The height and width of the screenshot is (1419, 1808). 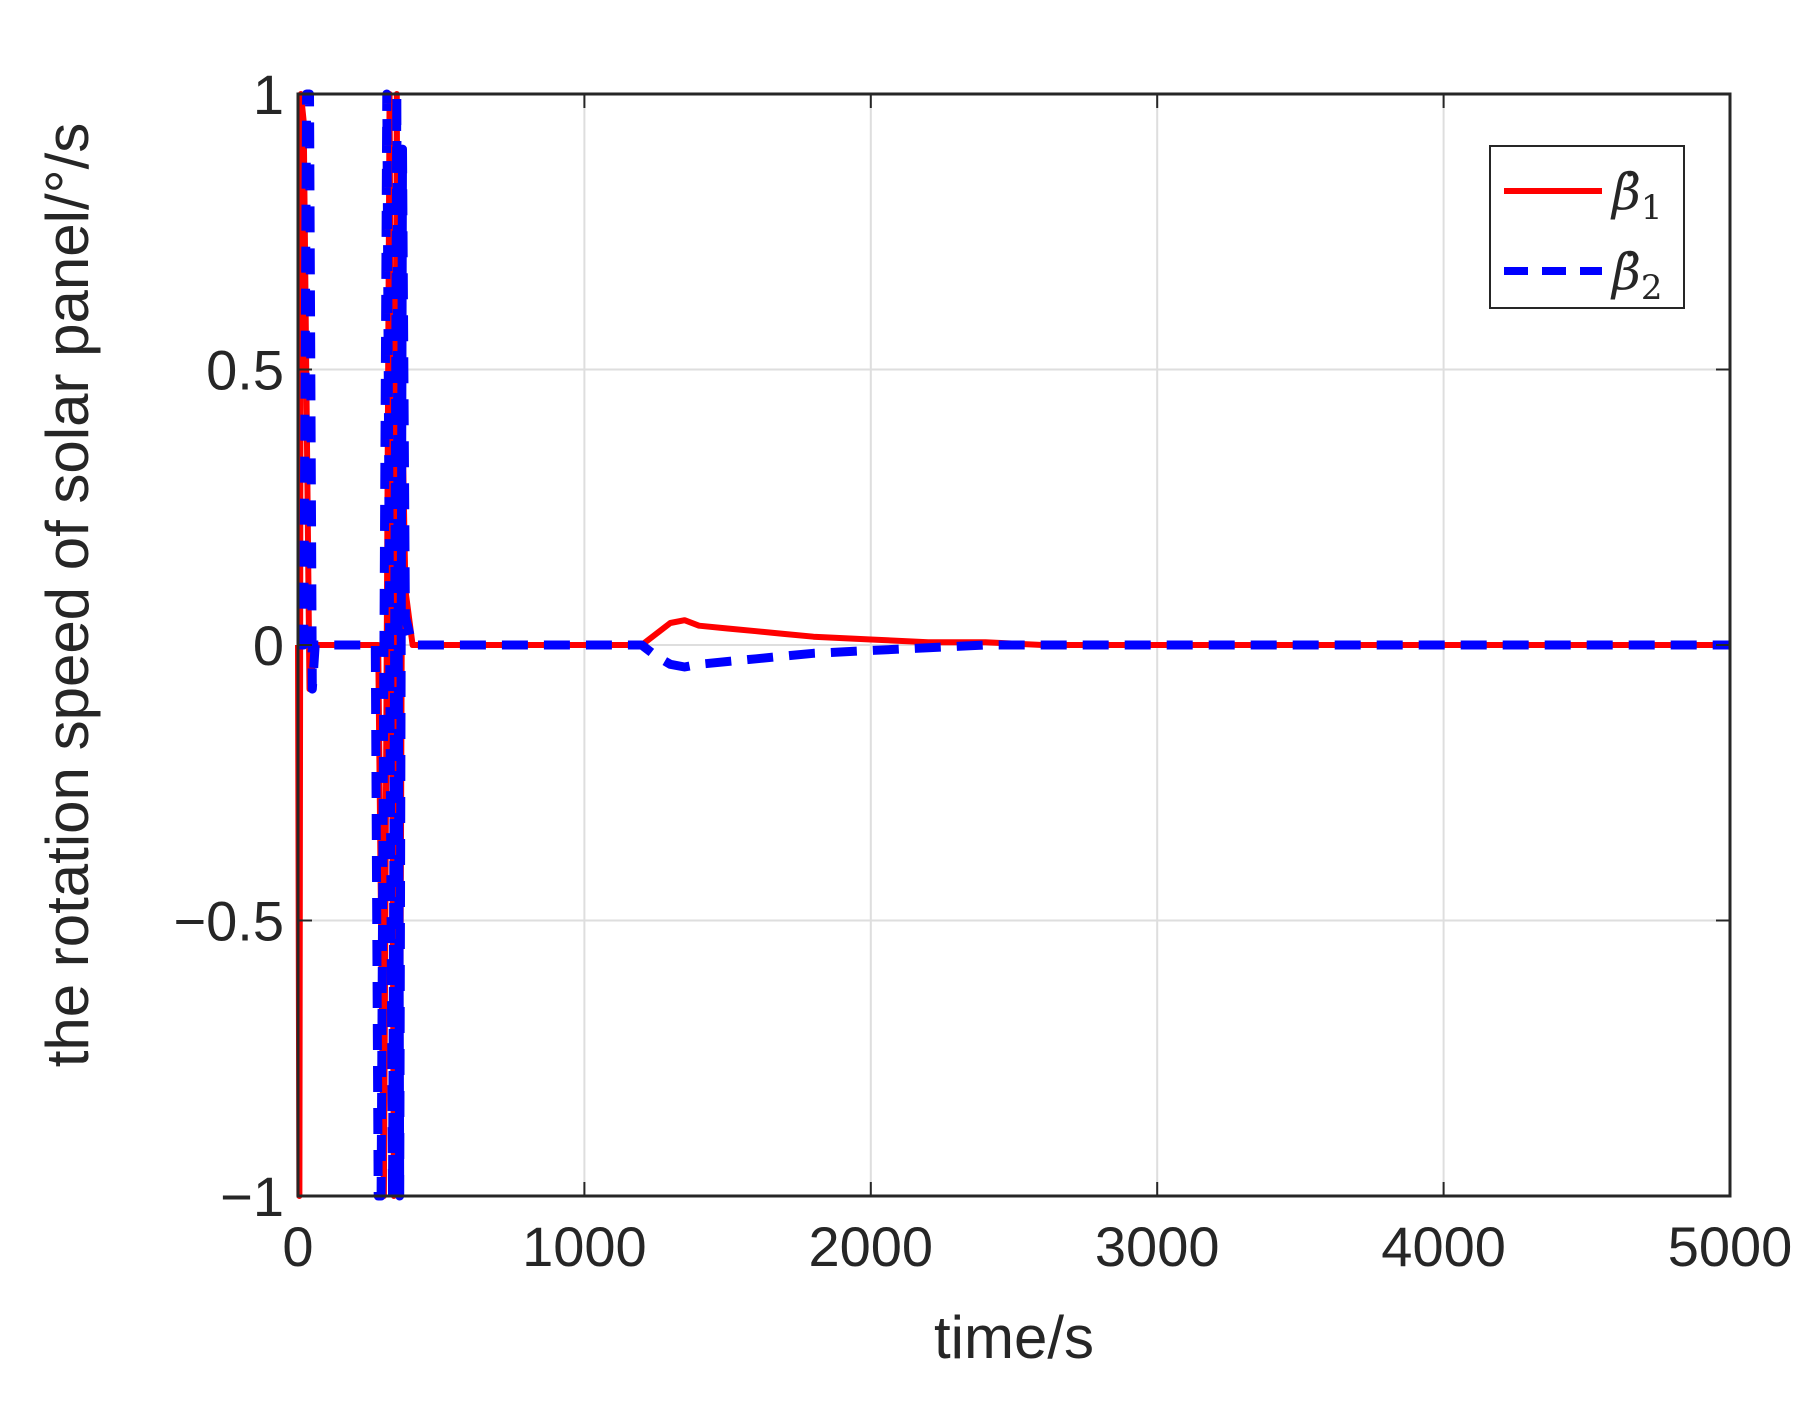 I want to click on x-axis-title: time/s, so click(x=1014, y=1337).